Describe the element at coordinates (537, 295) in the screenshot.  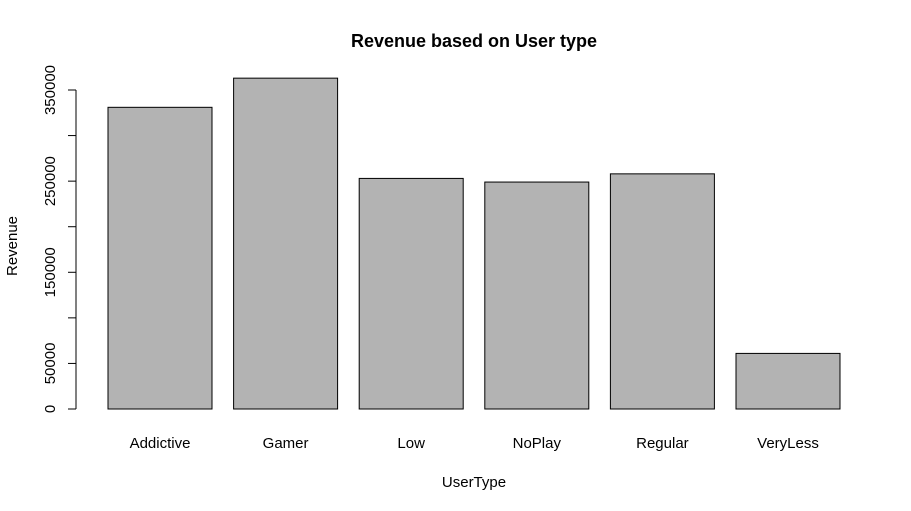
I see `bar-noplay` at that location.